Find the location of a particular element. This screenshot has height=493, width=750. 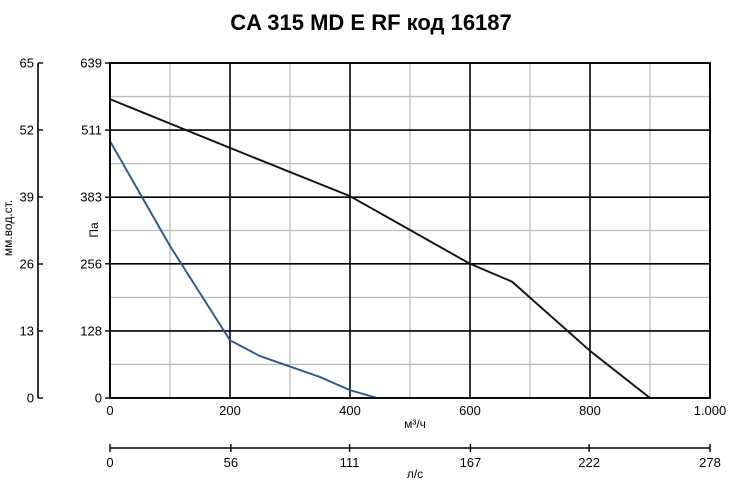

x2-tick-label: 56 is located at coordinates (231, 462).